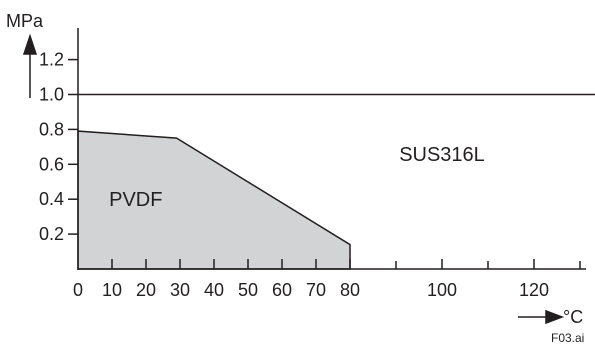 The width and height of the screenshot is (595, 345). I want to click on x-tick-label: 70, so click(316, 290).